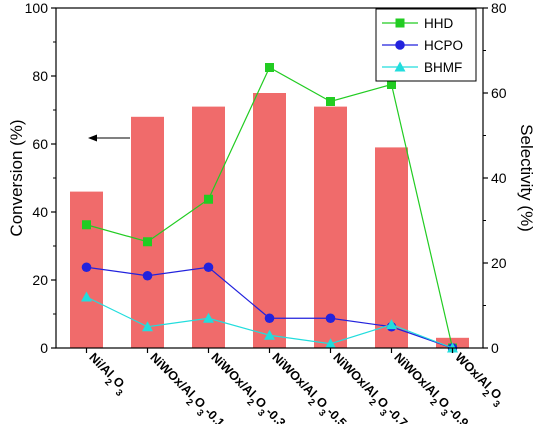 The width and height of the screenshot is (533, 424). Describe the element at coordinates (40, 212) in the screenshot. I see `left-tick-label: 40` at that location.